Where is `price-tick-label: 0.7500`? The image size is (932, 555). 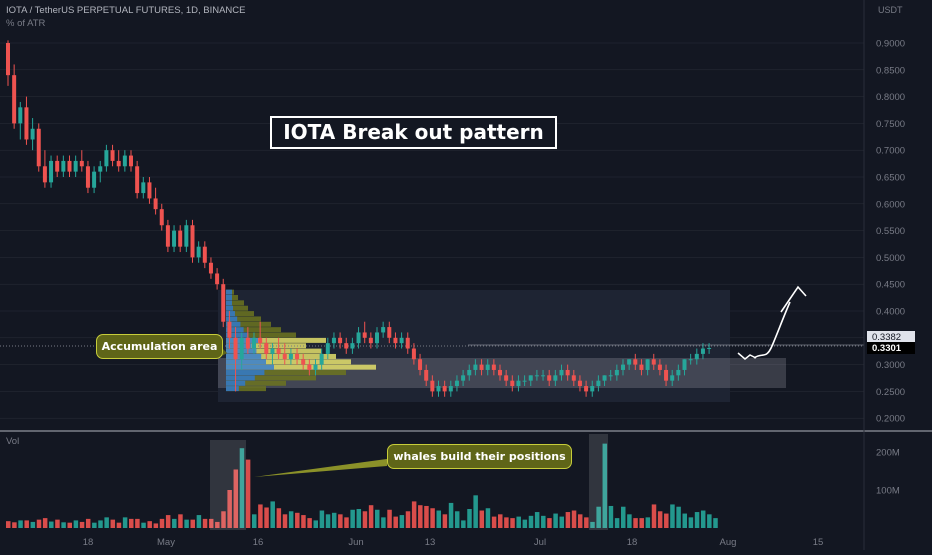
price-tick-label: 0.7500 is located at coordinates (890, 124).